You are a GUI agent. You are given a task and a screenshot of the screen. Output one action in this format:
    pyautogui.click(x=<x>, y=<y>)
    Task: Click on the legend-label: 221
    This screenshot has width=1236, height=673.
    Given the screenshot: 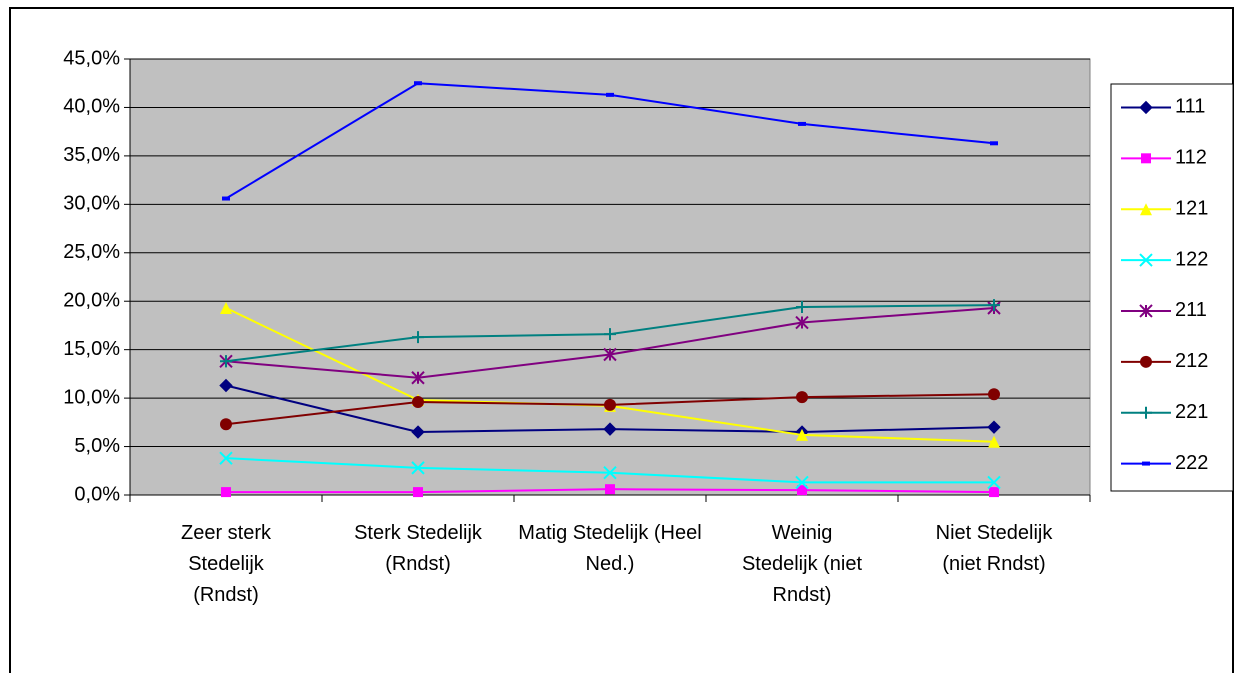 What is the action you would take?
    pyautogui.click(x=1191, y=412)
    